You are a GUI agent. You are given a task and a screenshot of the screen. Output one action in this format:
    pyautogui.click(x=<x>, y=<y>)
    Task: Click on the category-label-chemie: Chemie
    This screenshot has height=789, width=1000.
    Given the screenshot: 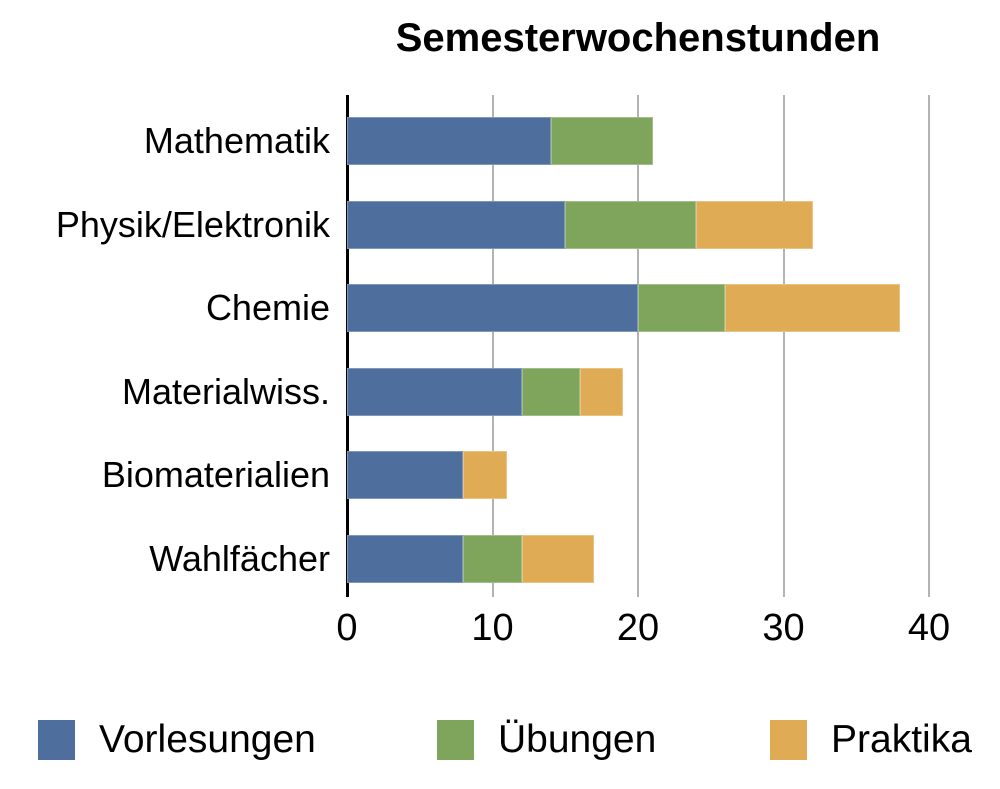 What is the action you would take?
    pyautogui.click(x=267, y=307)
    